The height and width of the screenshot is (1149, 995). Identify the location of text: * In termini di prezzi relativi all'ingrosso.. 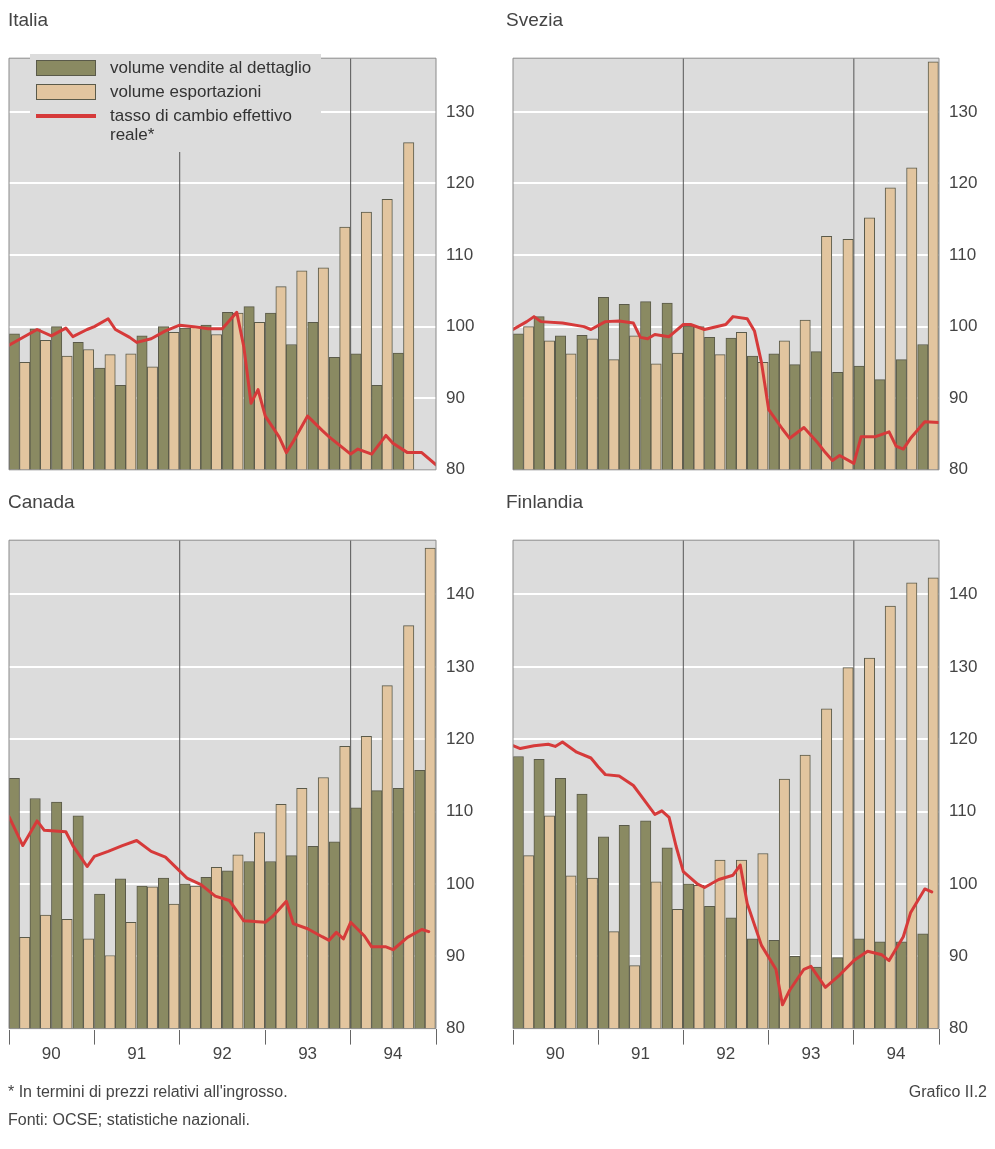
(148, 1092).